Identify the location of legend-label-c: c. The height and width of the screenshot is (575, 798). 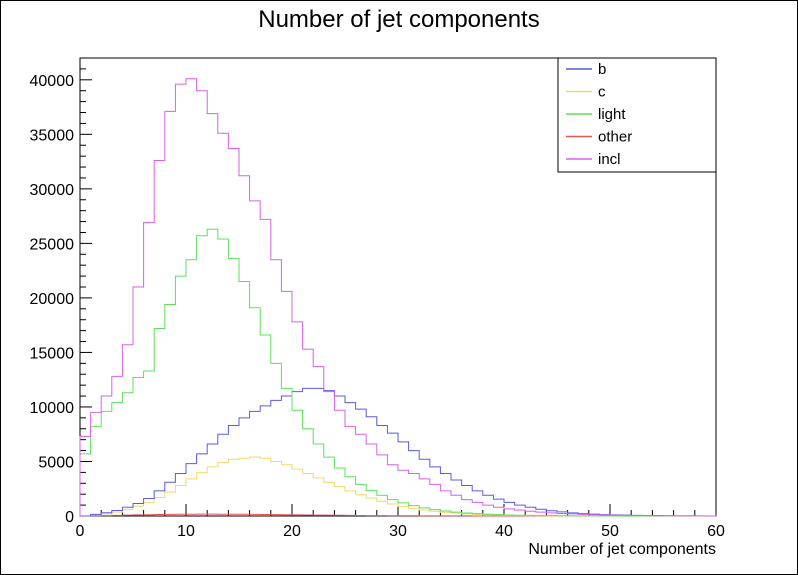
(602, 92).